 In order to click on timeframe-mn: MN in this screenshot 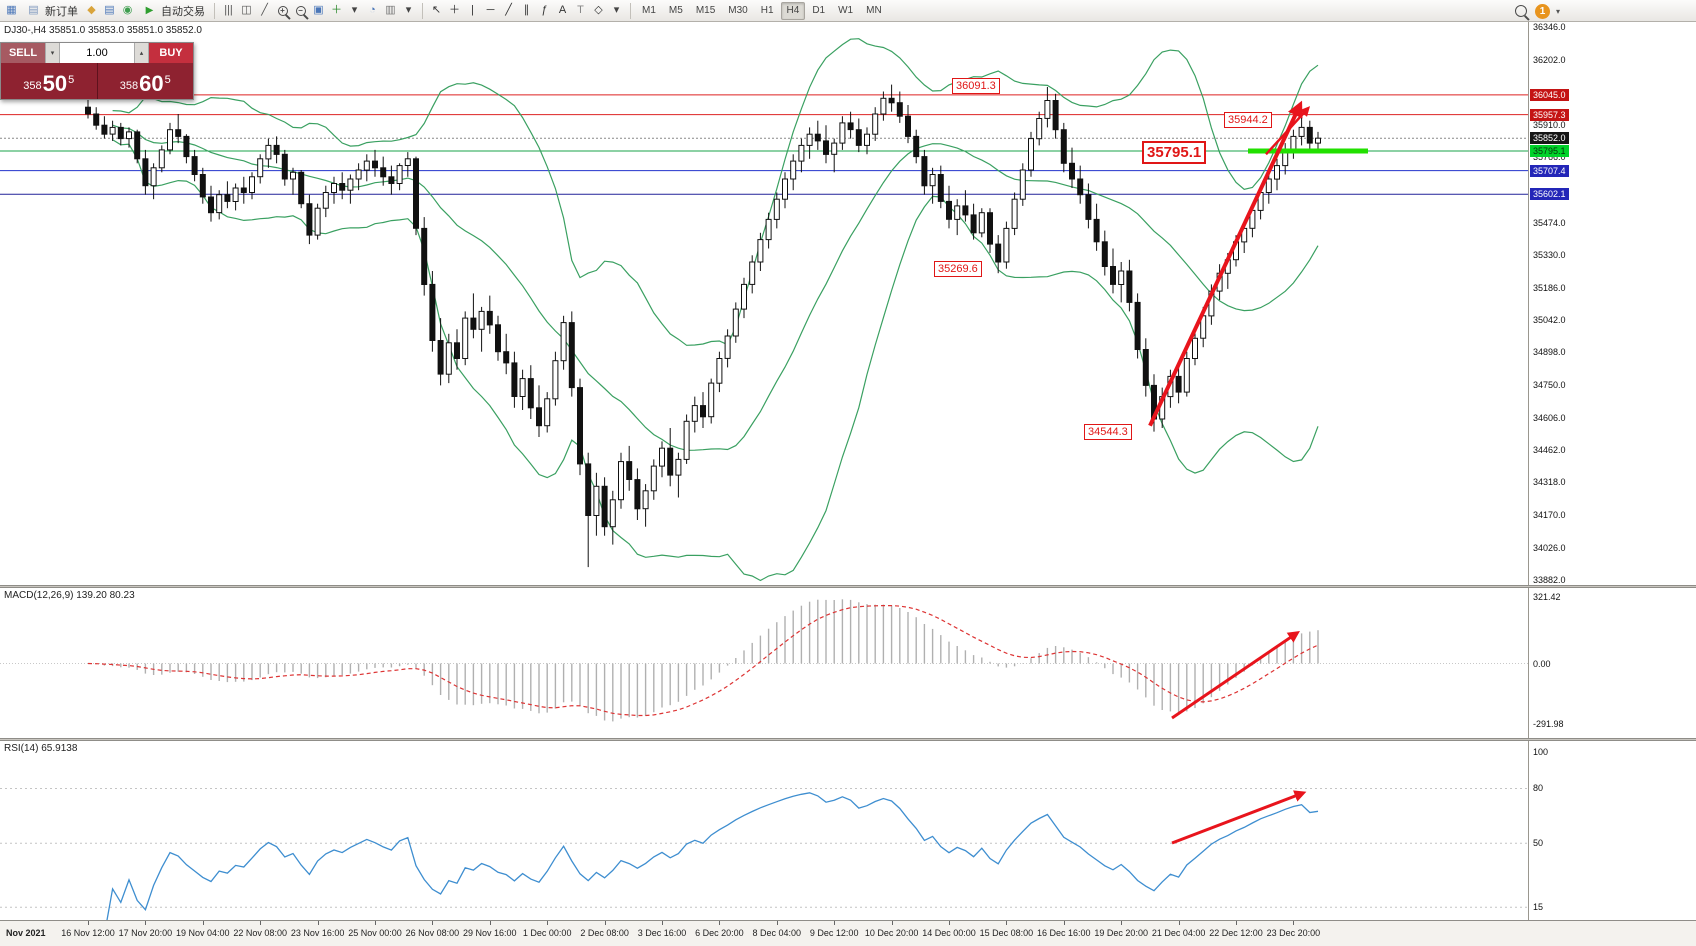, I will do `click(874, 10)`.